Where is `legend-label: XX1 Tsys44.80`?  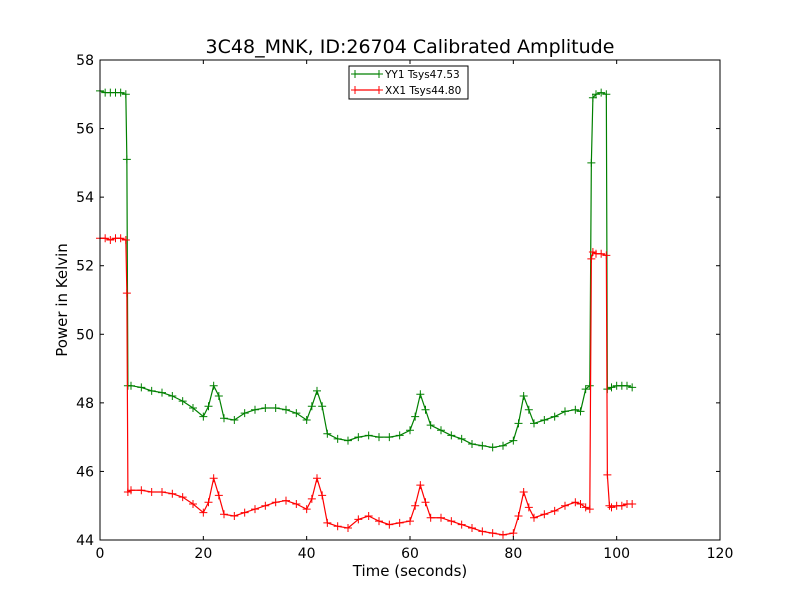
legend-label: XX1 Tsys44.80 is located at coordinates (423, 91).